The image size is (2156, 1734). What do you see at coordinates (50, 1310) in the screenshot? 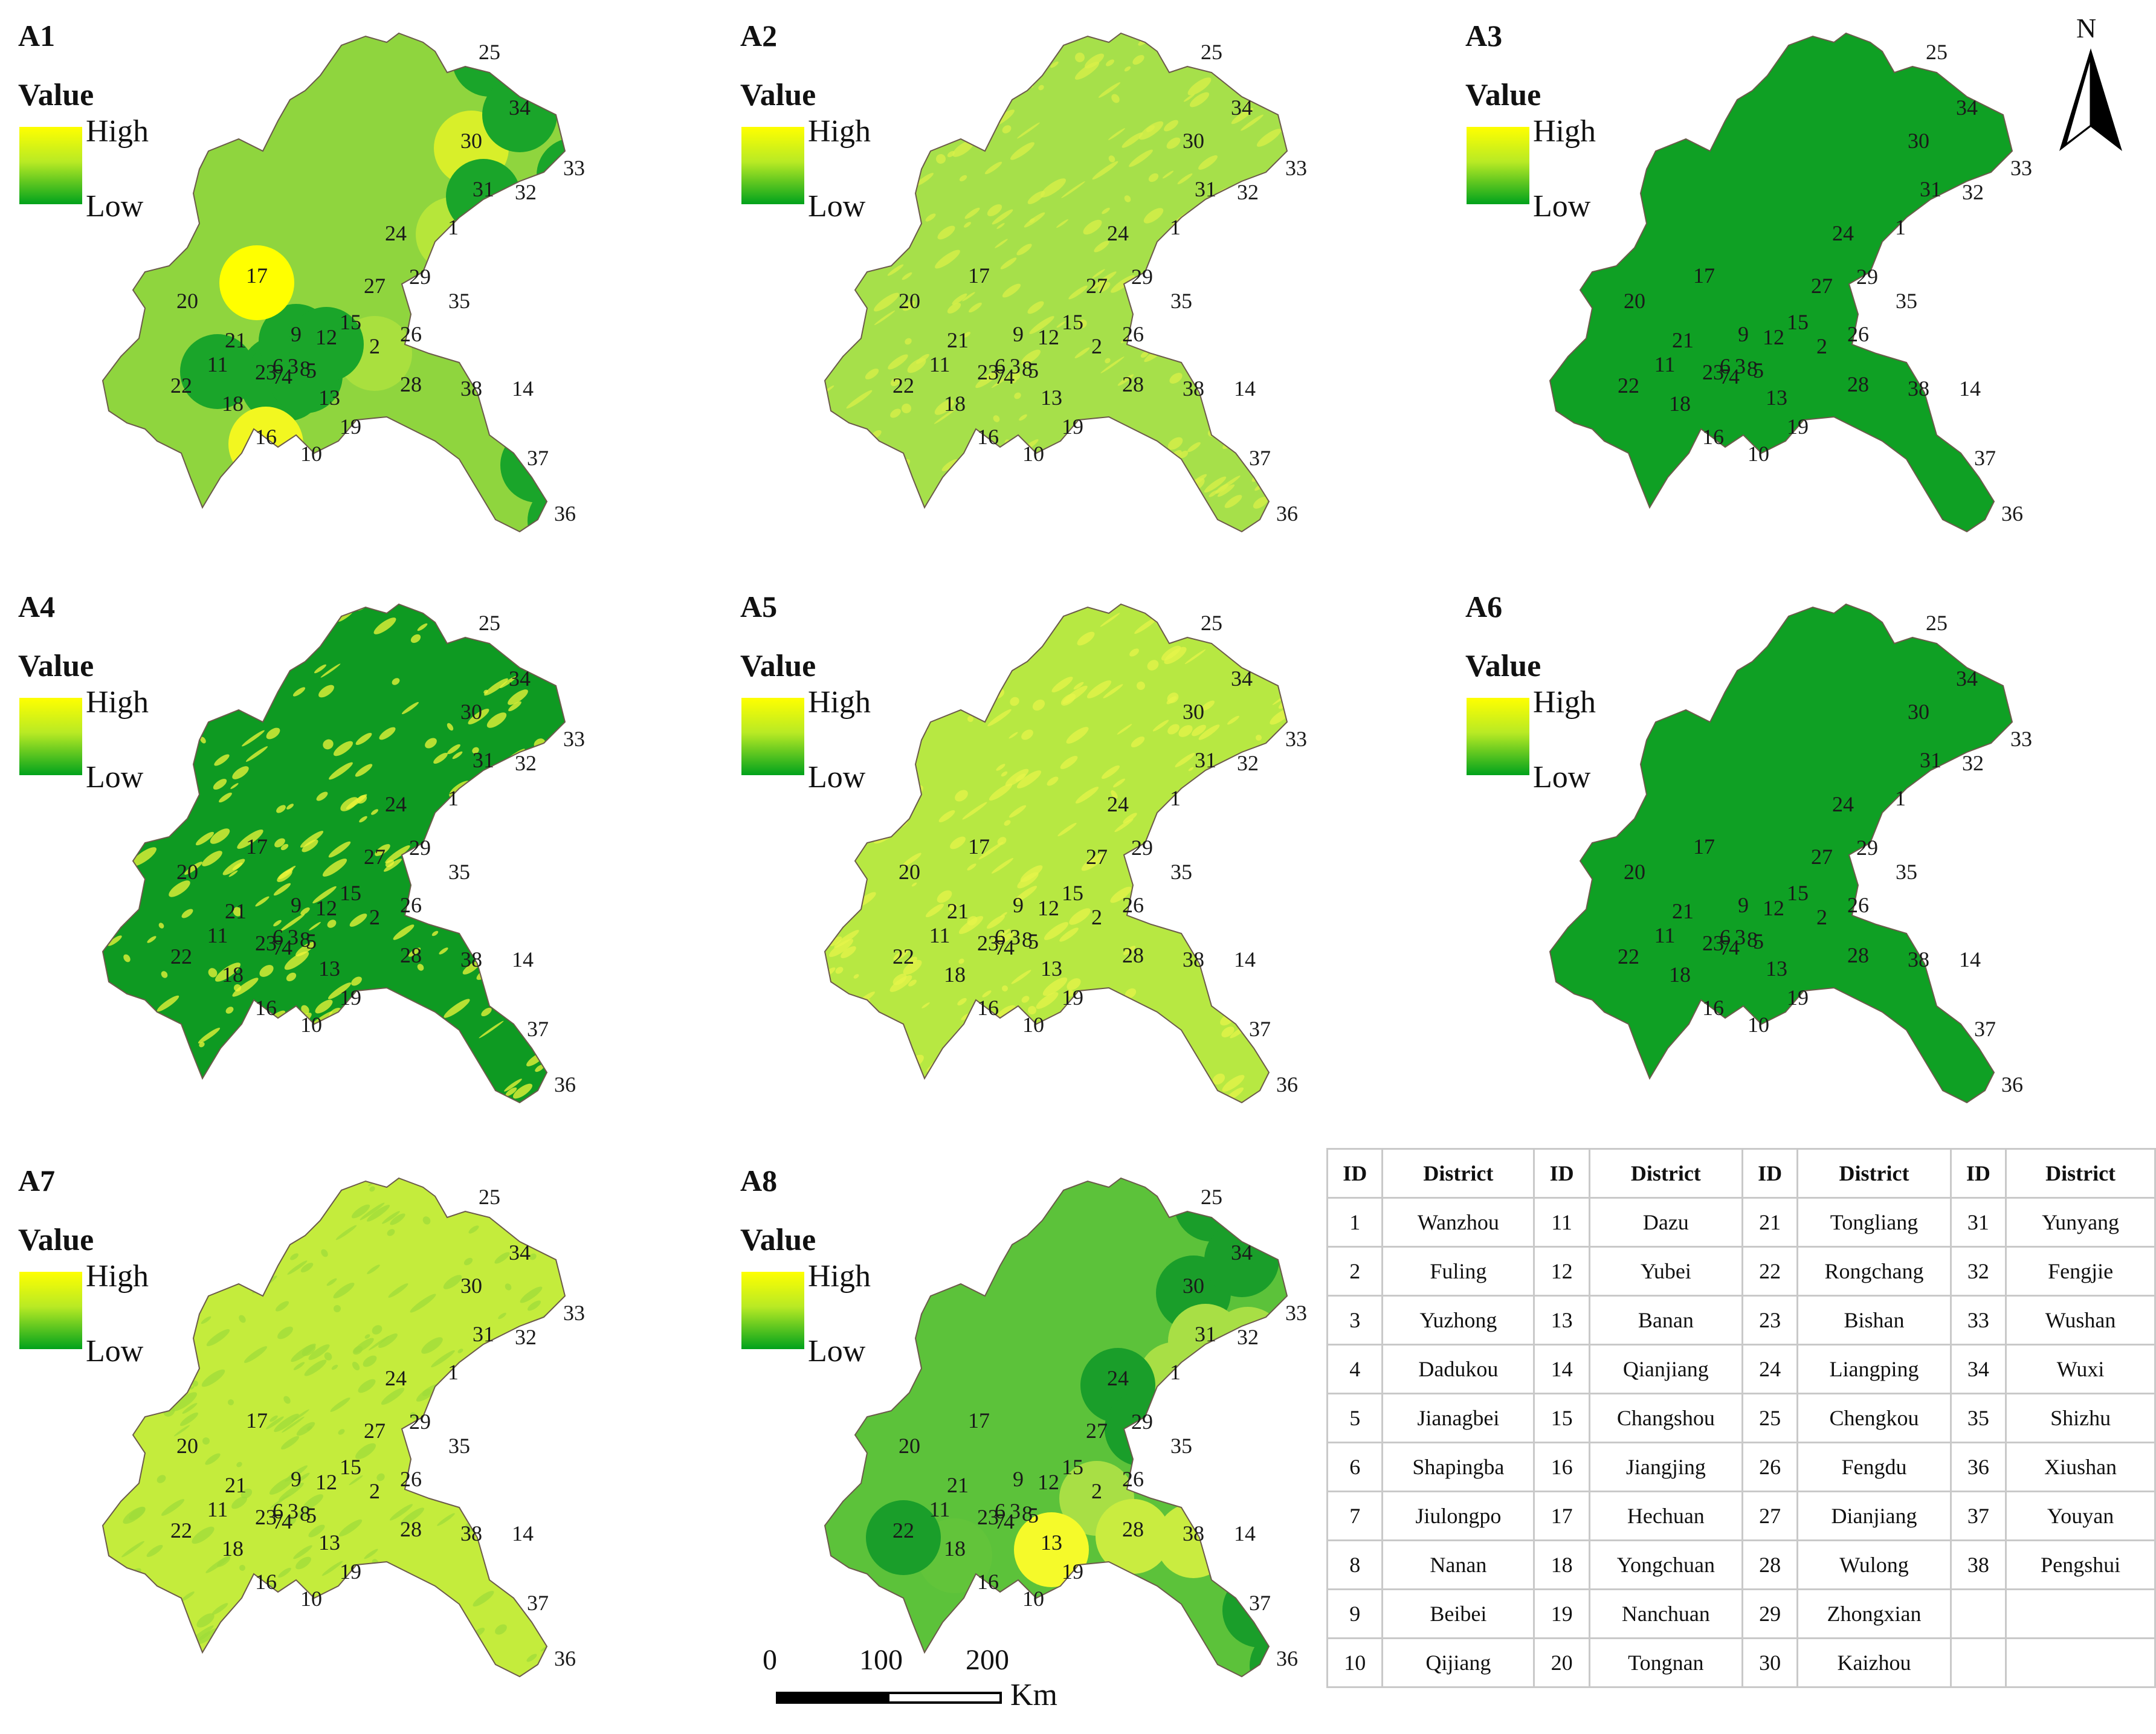
I see `legend-gradient` at bounding box center [50, 1310].